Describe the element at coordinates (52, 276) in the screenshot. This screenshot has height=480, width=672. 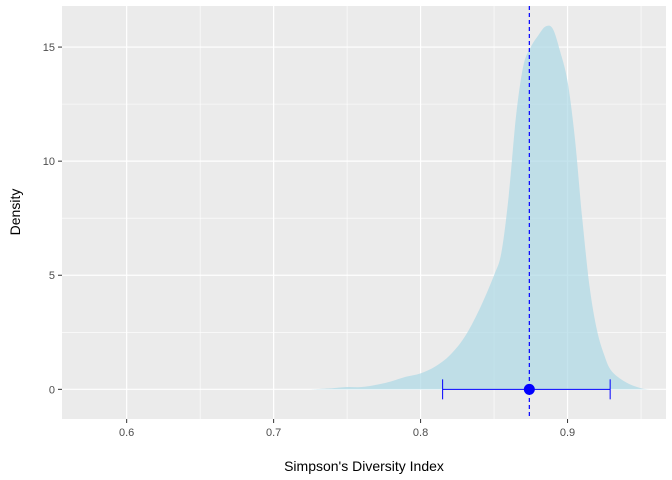
I see `y-tick-label: 5` at that location.